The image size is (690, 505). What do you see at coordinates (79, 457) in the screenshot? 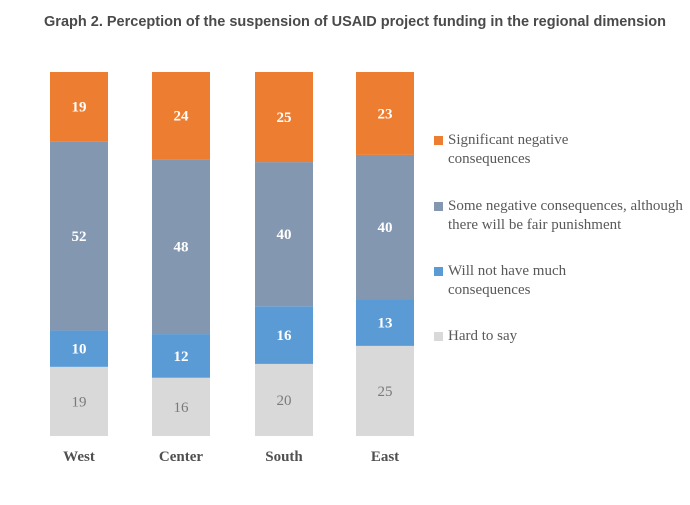
I see `x-tick-label: West` at bounding box center [79, 457].